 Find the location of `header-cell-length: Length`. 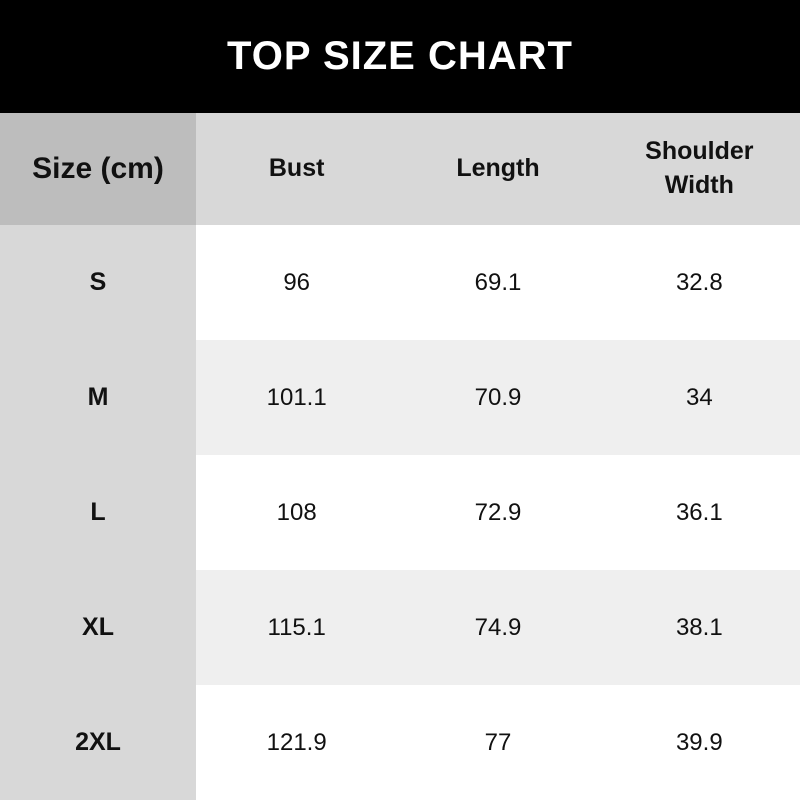

header-cell-length: Length is located at coordinates (498, 169).